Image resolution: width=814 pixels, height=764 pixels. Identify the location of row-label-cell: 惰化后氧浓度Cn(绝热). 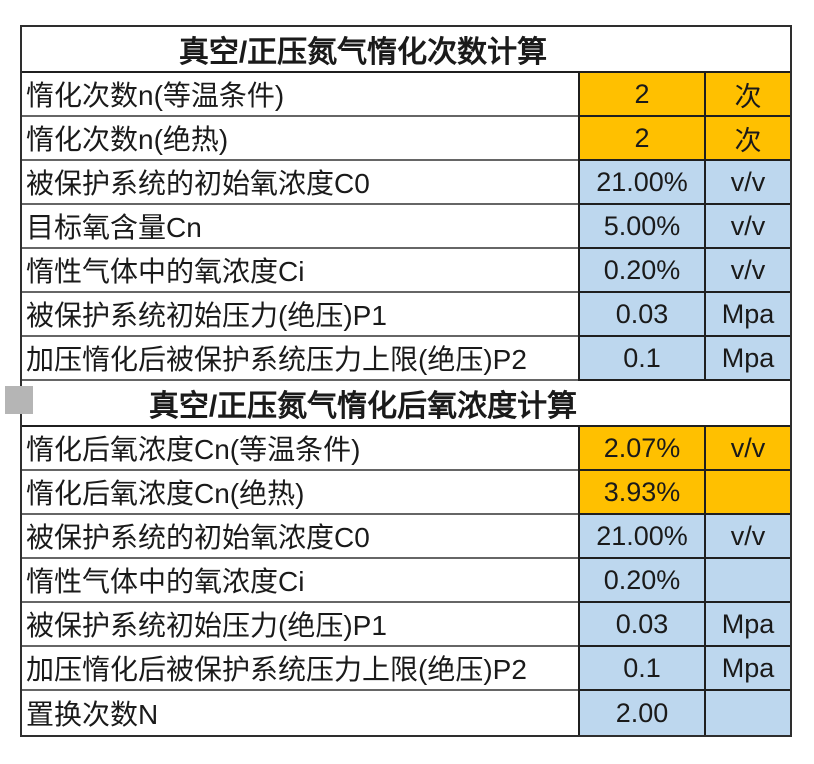
(300, 493).